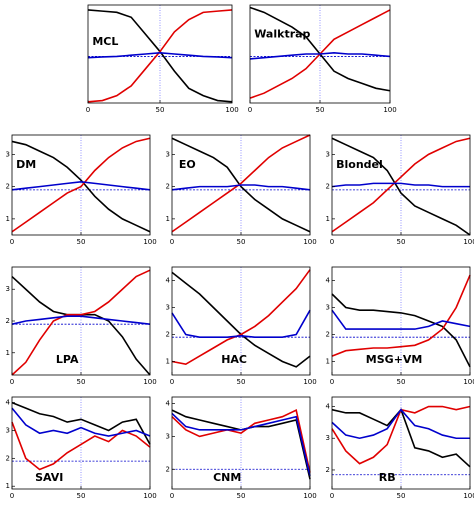 This screenshot has width=474, height=508. What do you see at coordinates (187, 164) in the screenshot?
I see `chart-title: EO` at bounding box center [187, 164].